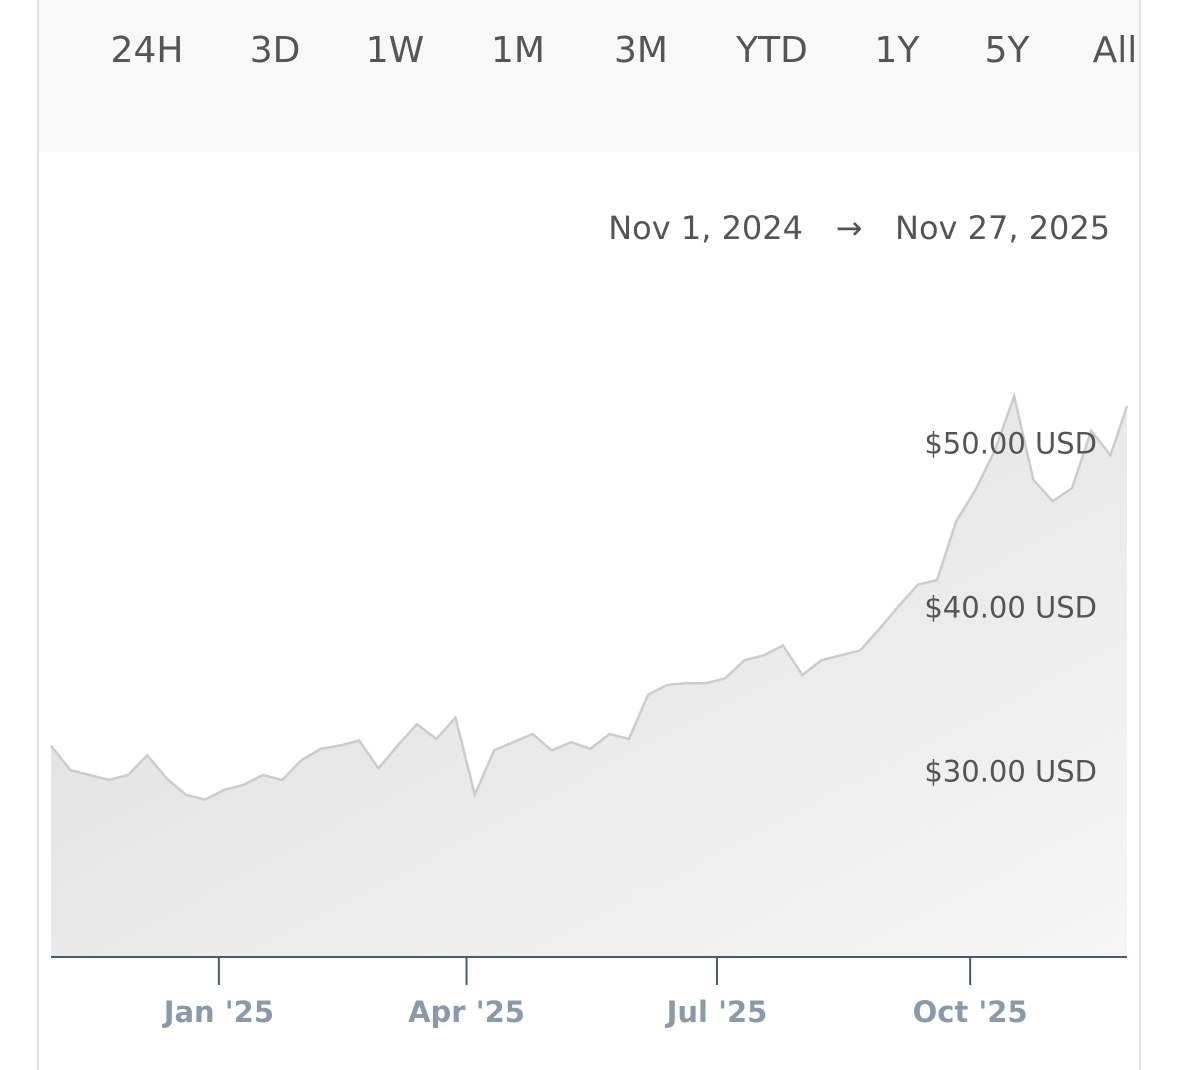  What do you see at coordinates (147, 50) in the screenshot?
I see `tab: 24H` at bounding box center [147, 50].